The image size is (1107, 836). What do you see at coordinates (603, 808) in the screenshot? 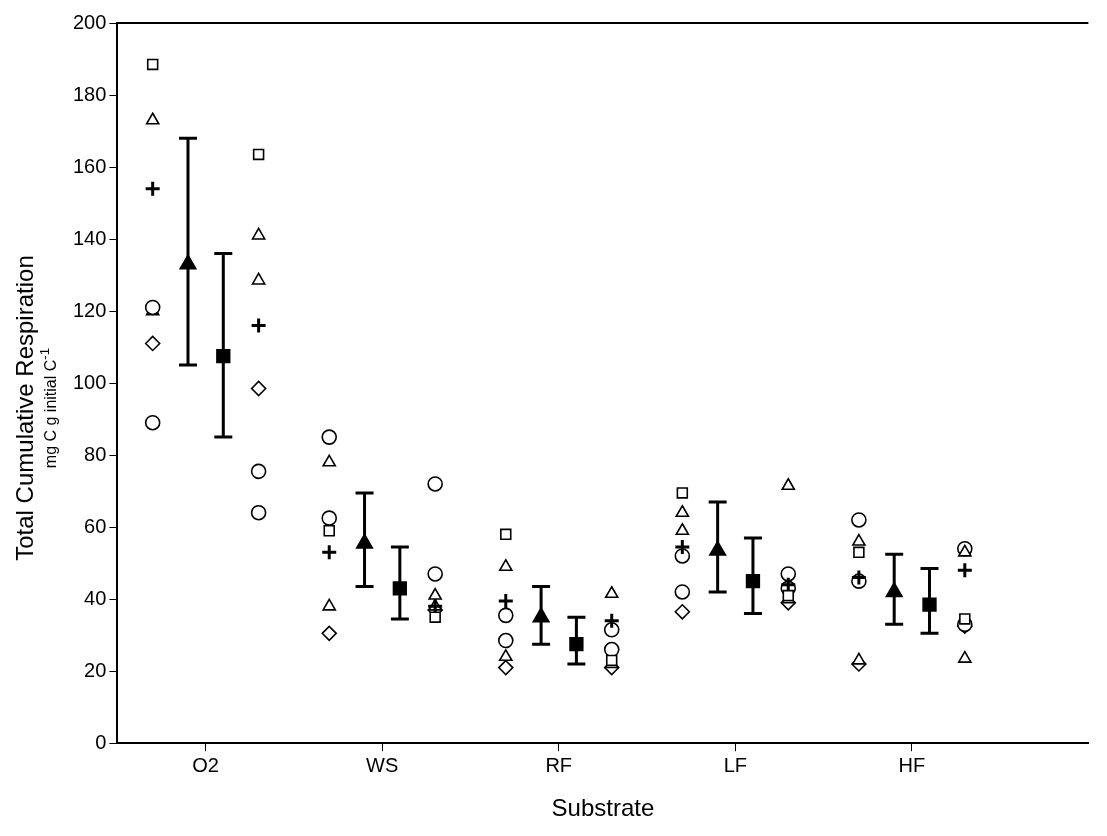
I see `x-axis-title: Substrate` at bounding box center [603, 808].